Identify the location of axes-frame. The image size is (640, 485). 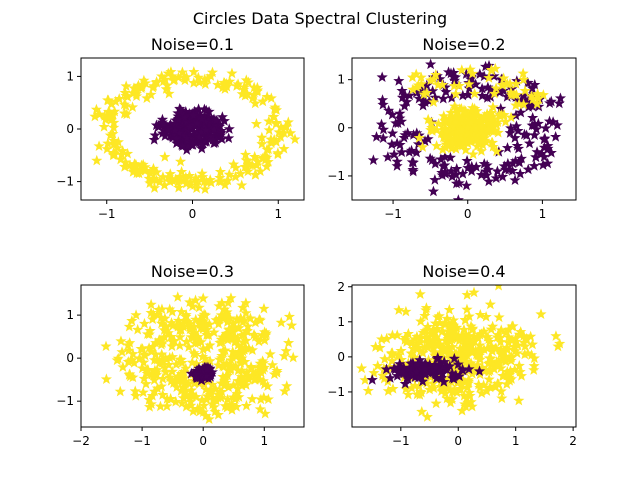
(192, 356).